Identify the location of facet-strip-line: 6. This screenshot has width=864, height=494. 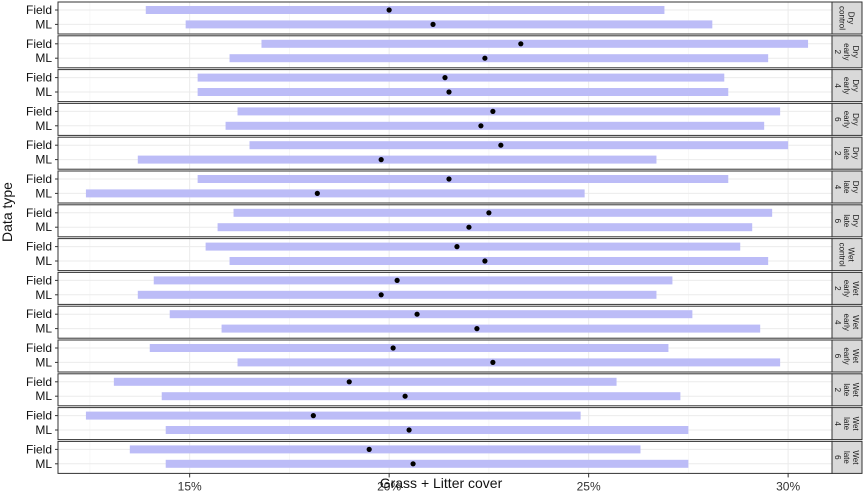
(837, 221).